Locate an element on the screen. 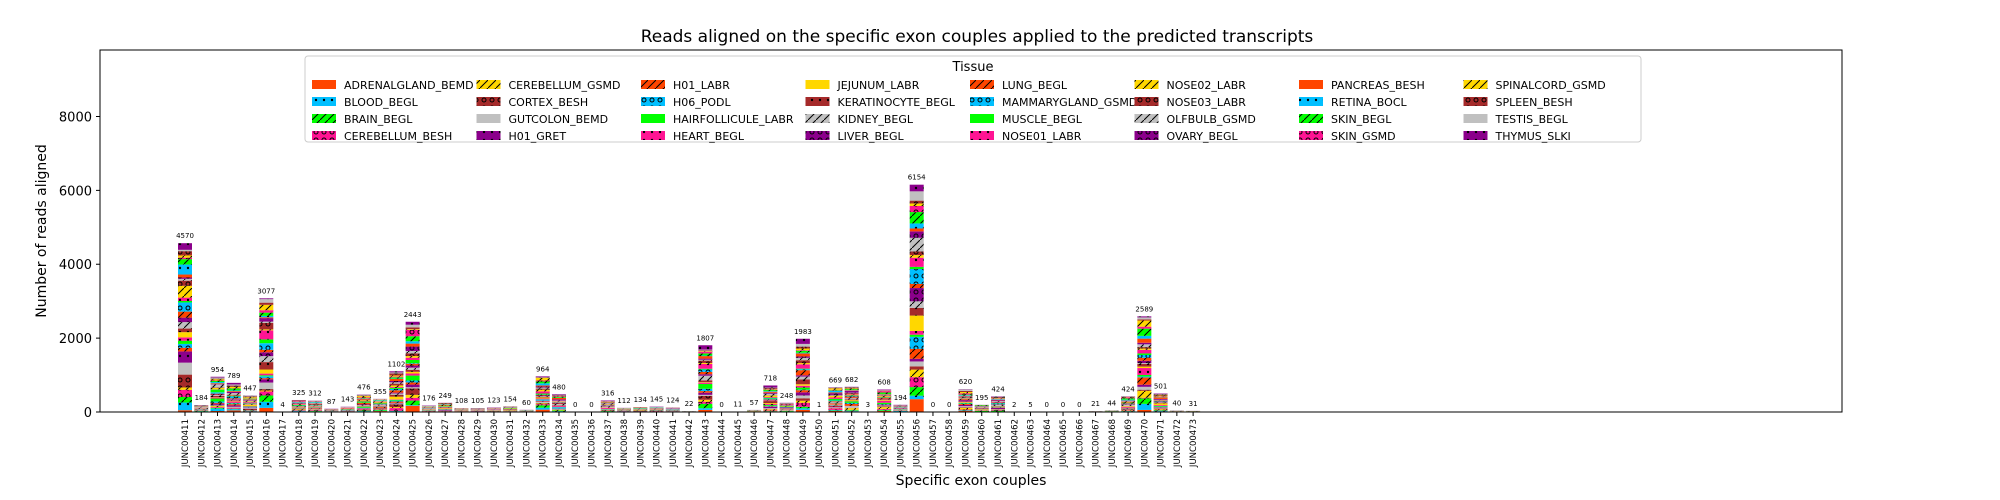  data-label: 3 is located at coordinates (868, 405).